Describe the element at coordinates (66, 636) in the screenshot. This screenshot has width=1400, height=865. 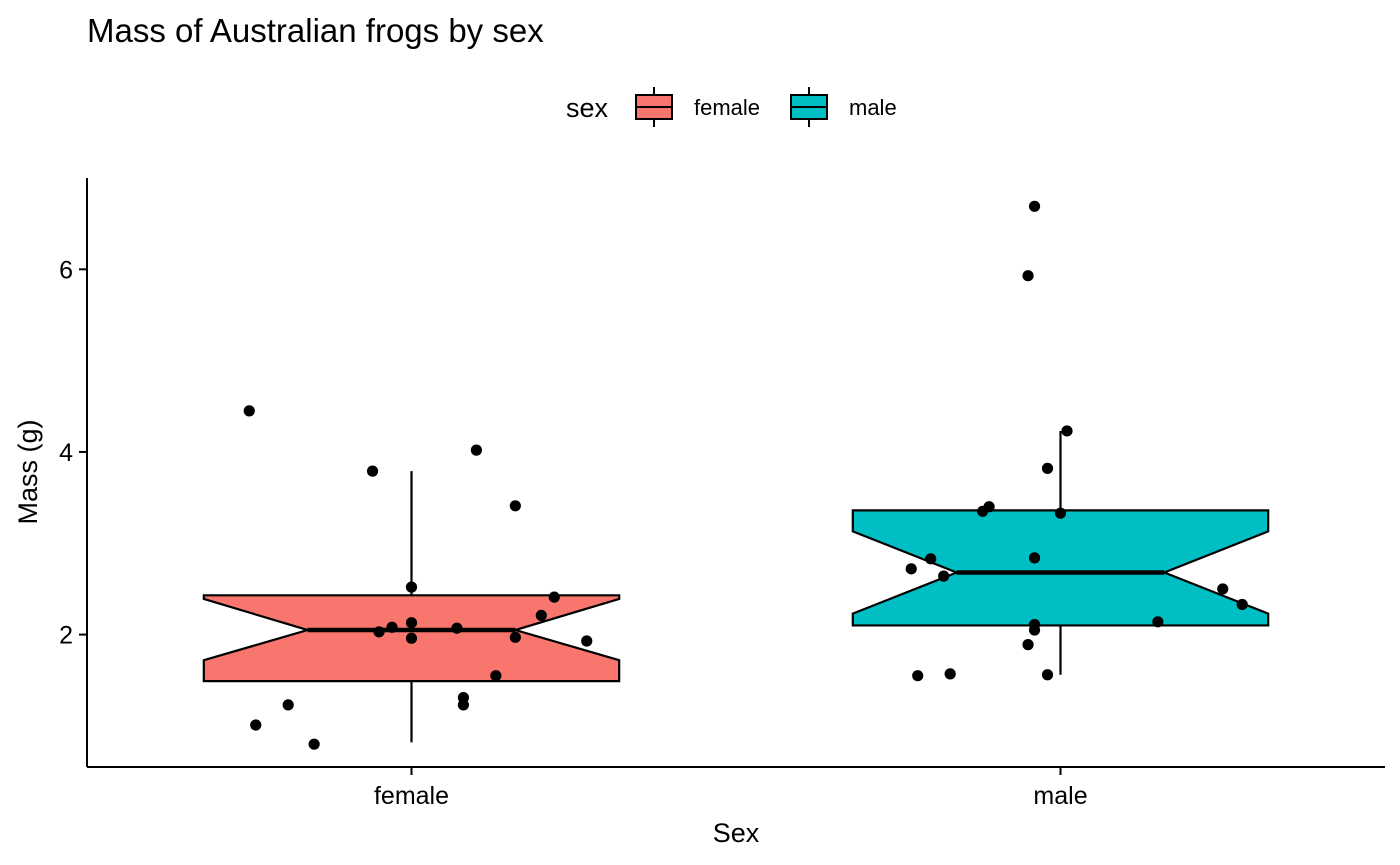
I see `y-tick-label: 2` at that location.